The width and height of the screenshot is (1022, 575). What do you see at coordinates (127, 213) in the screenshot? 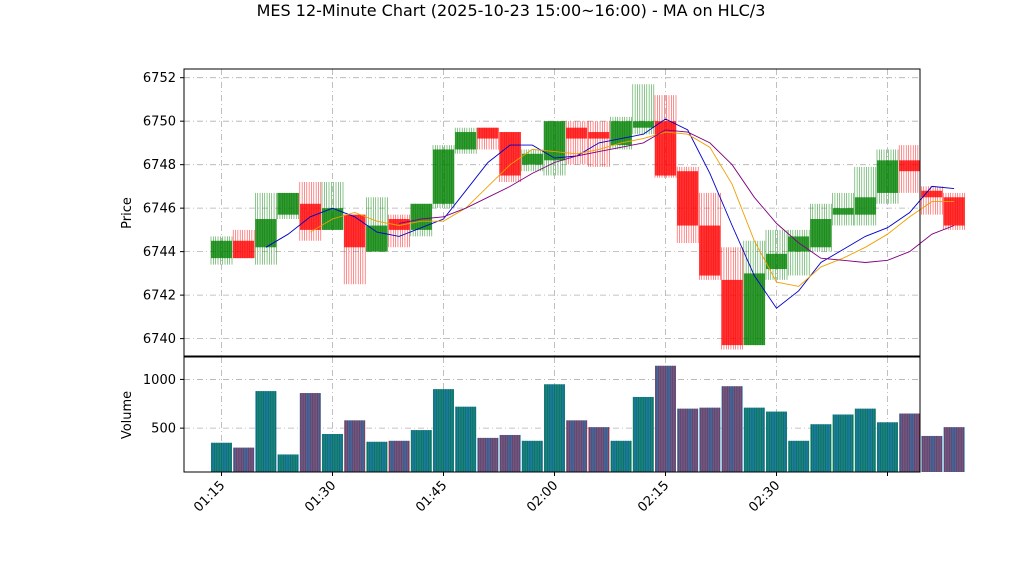
I see `price-axis-label: Price` at bounding box center [127, 213].